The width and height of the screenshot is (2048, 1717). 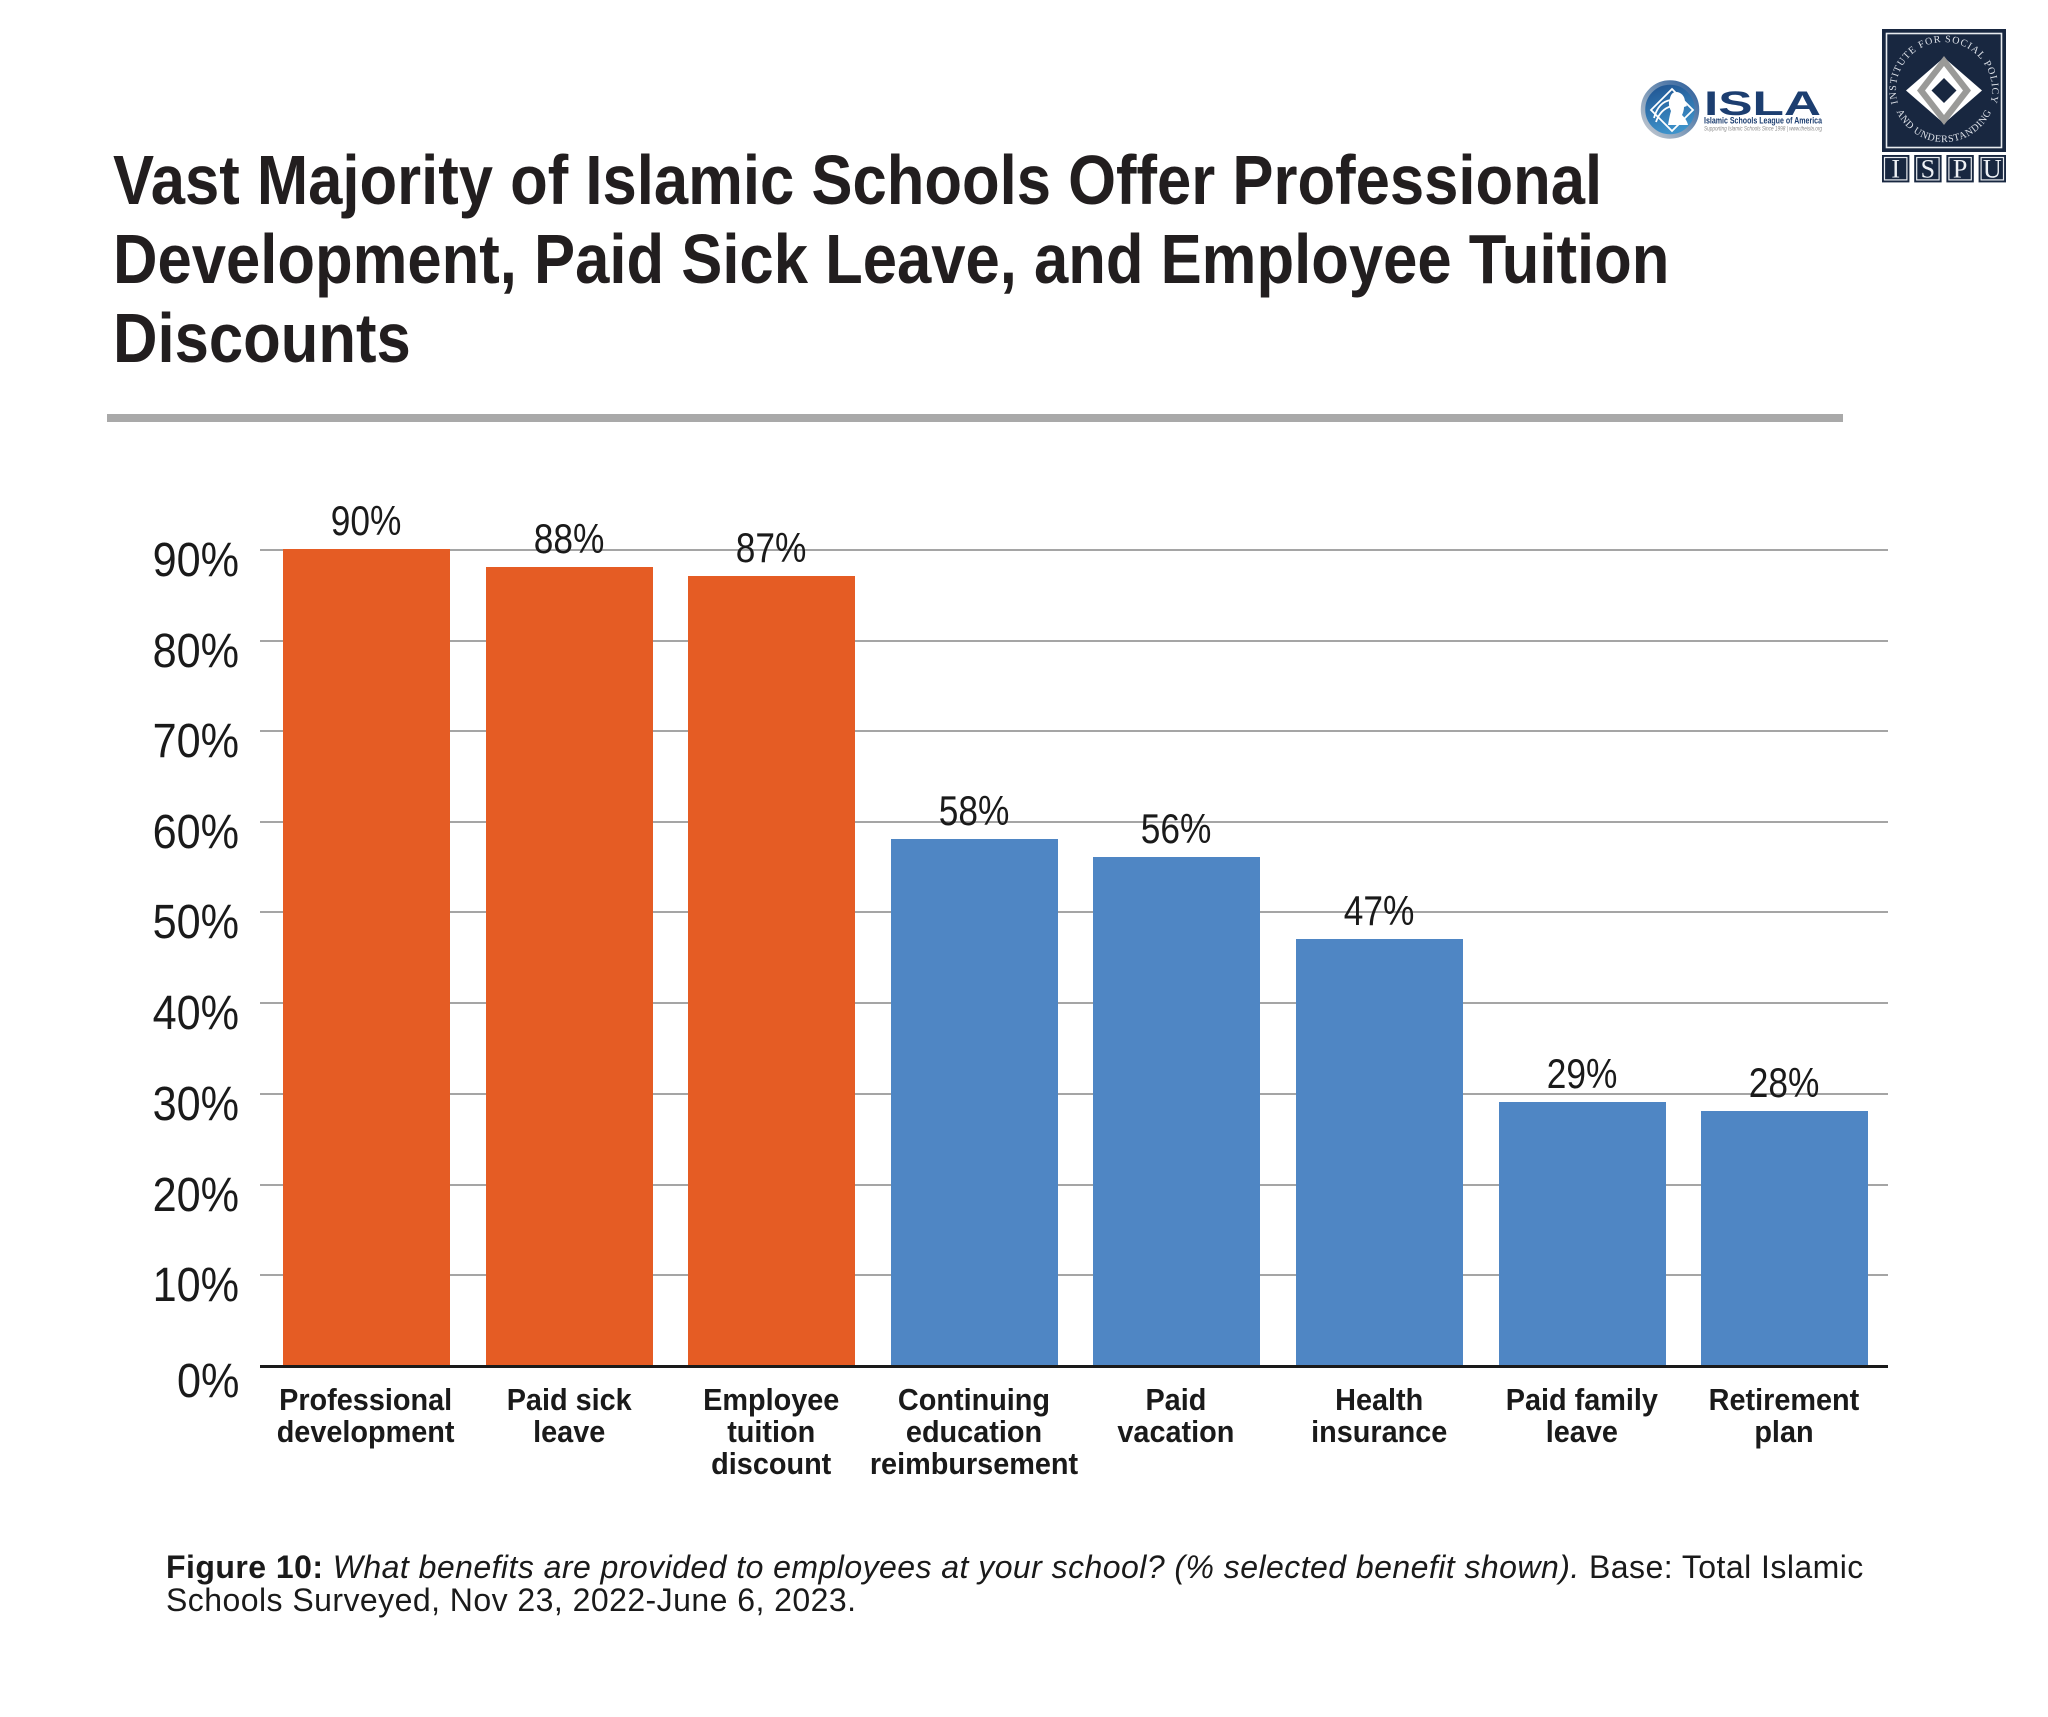 I want to click on svg-text:Islamic Schools League of Amer: Islamic Schools League of America, so click(x=1763, y=121).